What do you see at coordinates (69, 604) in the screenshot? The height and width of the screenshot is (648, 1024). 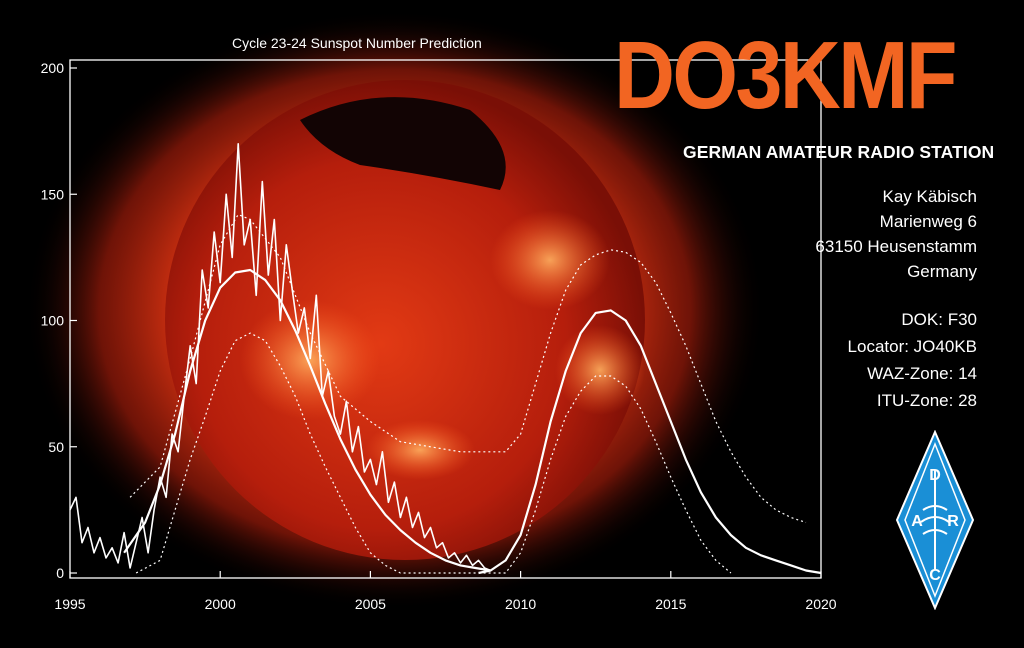 I see `x-tick-label: 1995` at bounding box center [69, 604].